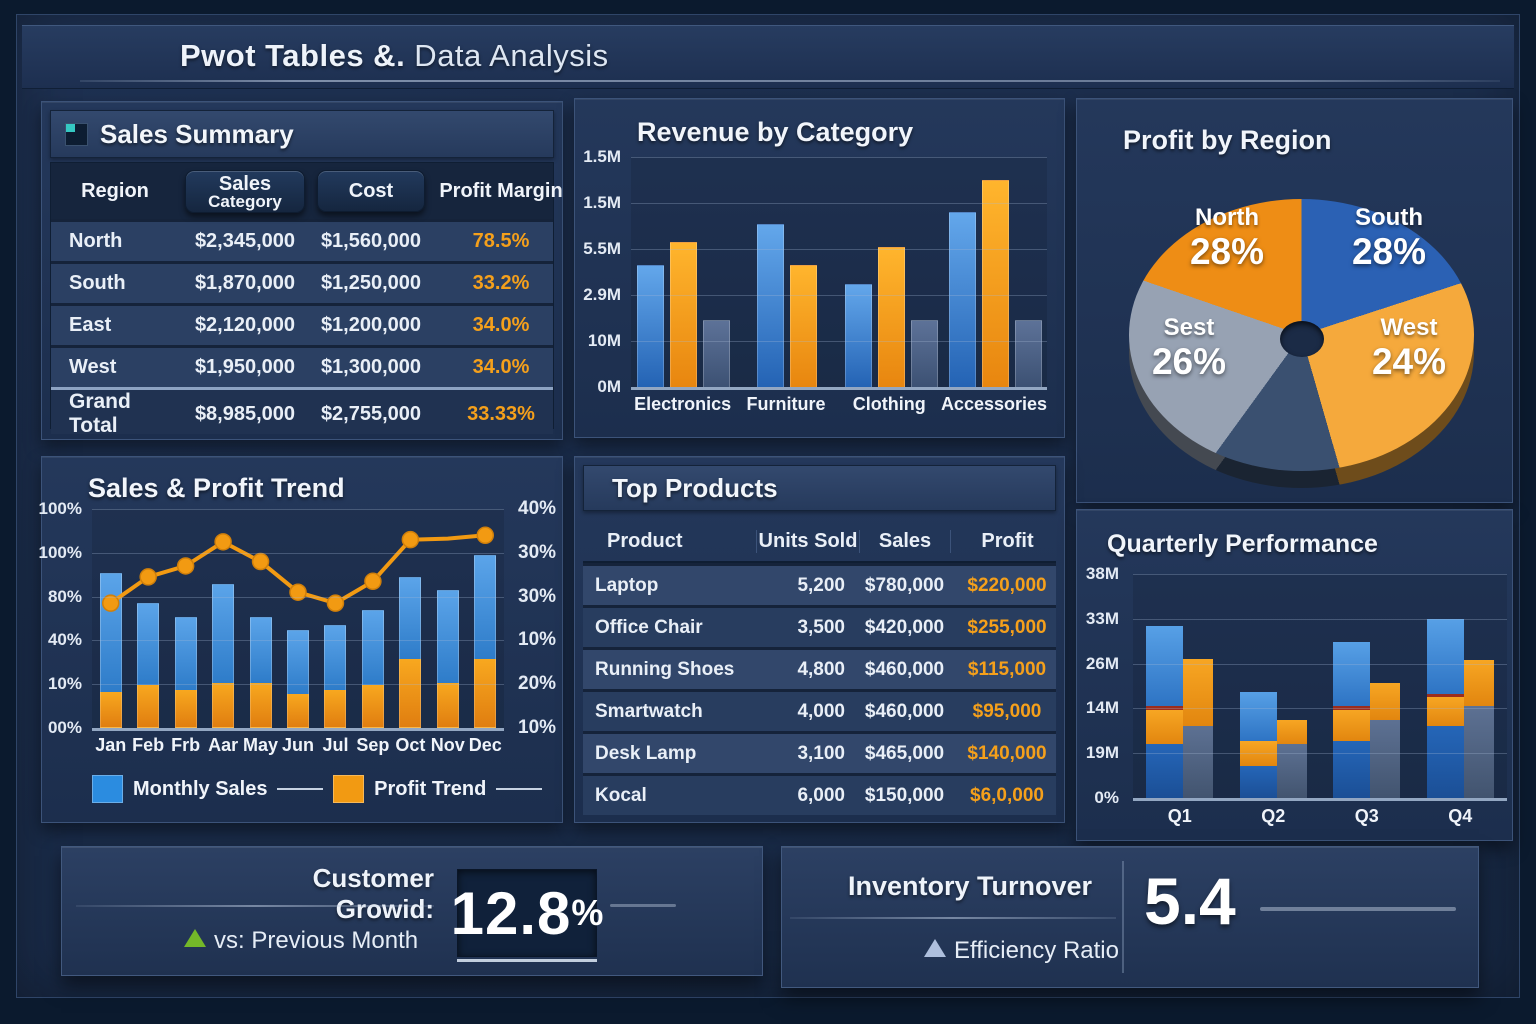  I want to click on pie-label-value: 28%, so click(1227, 251).